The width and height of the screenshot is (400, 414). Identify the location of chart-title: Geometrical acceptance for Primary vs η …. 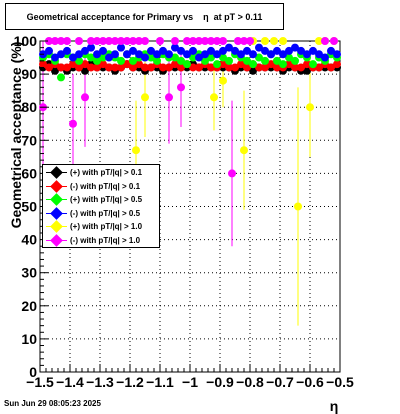
(144, 16).